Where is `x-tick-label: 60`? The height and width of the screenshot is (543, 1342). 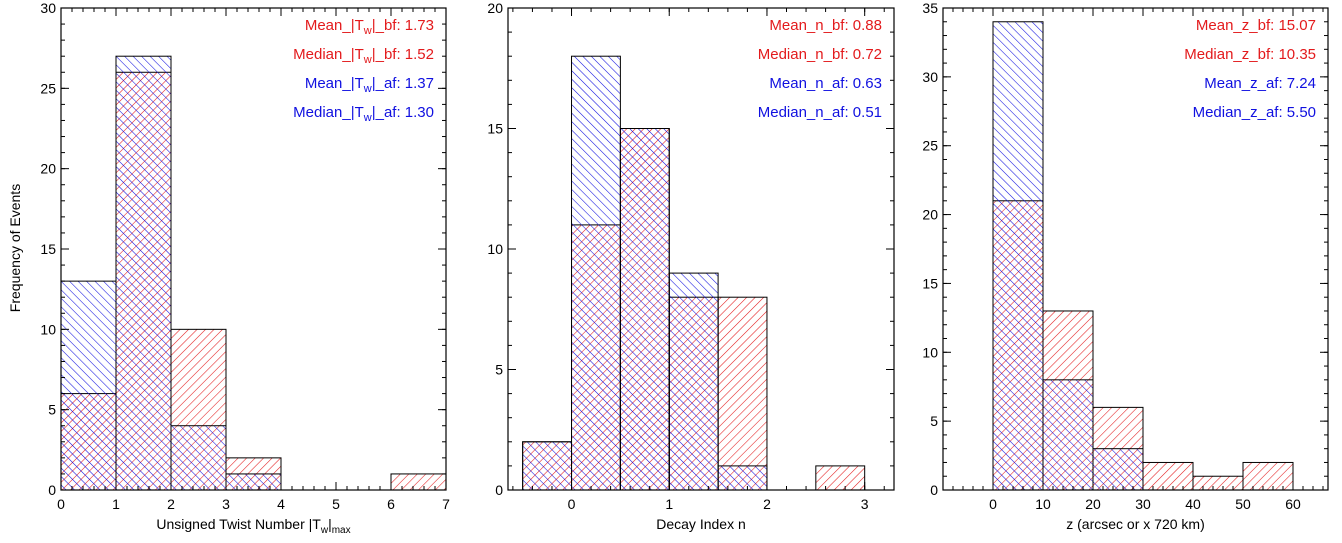 x-tick-label: 60 is located at coordinates (1293, 504).